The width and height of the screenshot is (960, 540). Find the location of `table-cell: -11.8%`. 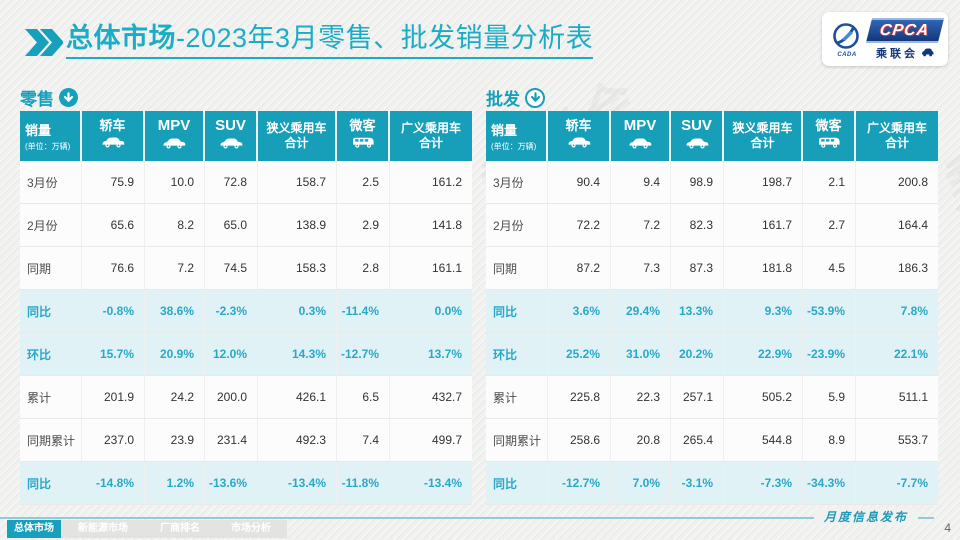

table-cell: -11.8% is located at coordinates (363, 483).